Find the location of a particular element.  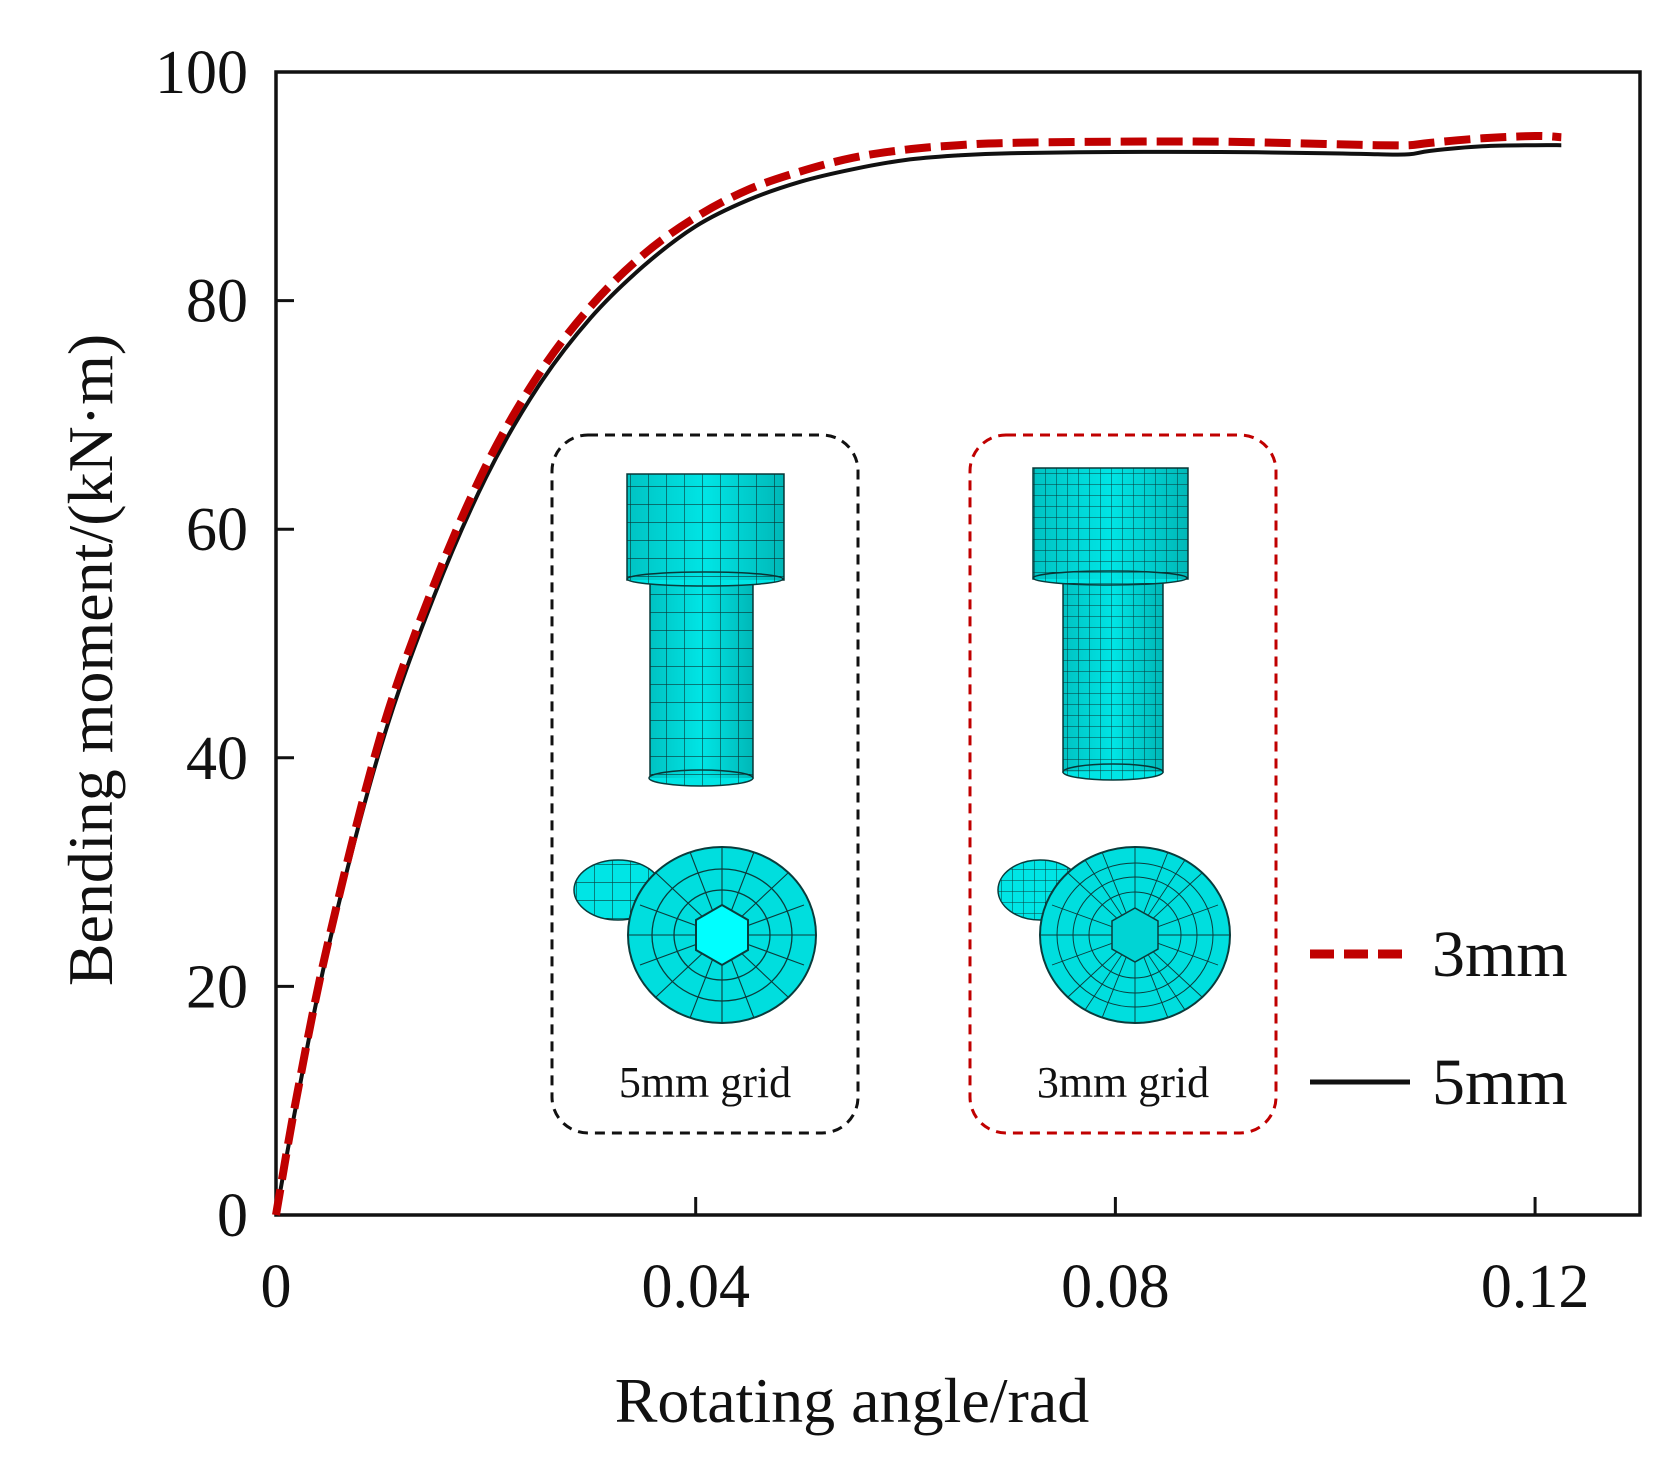

inset-3mm-grid: 3mm grid is located at coordinates (1123, 784).